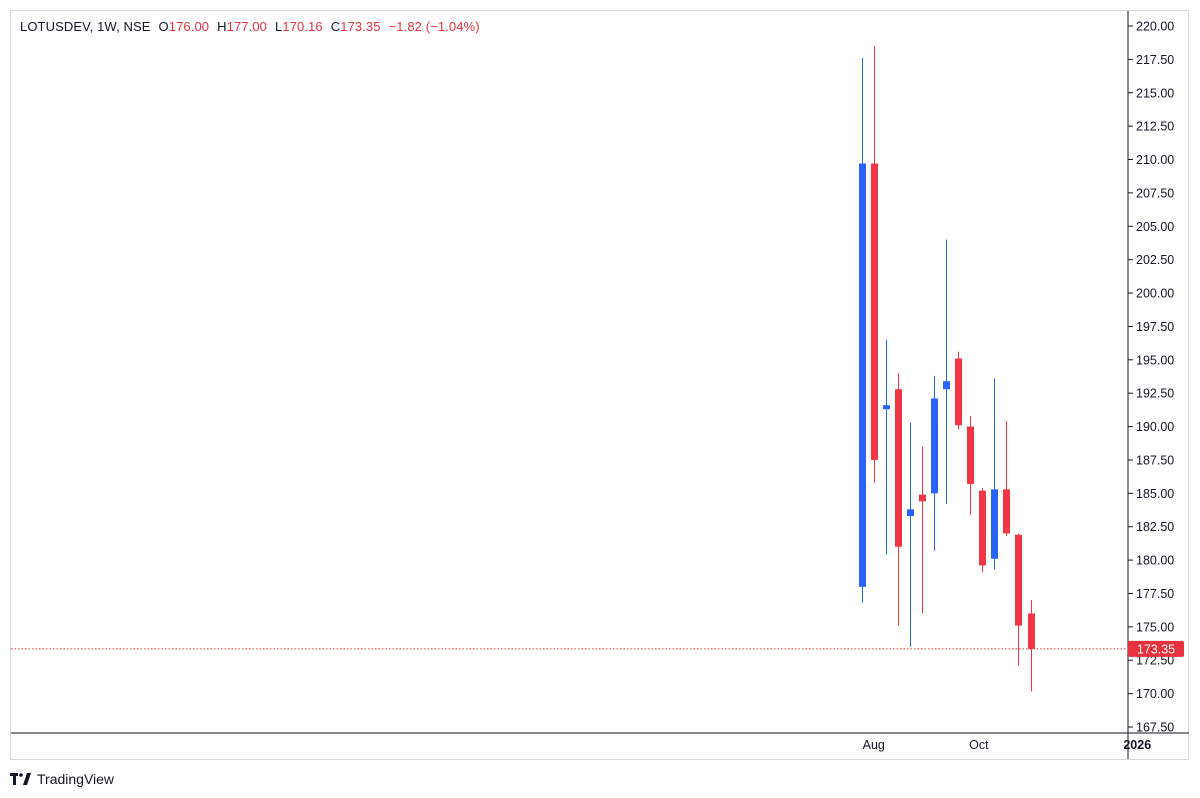 This screenshot has height=798, width=1200. I want to click on brand: TradingView, so click(62, 779).